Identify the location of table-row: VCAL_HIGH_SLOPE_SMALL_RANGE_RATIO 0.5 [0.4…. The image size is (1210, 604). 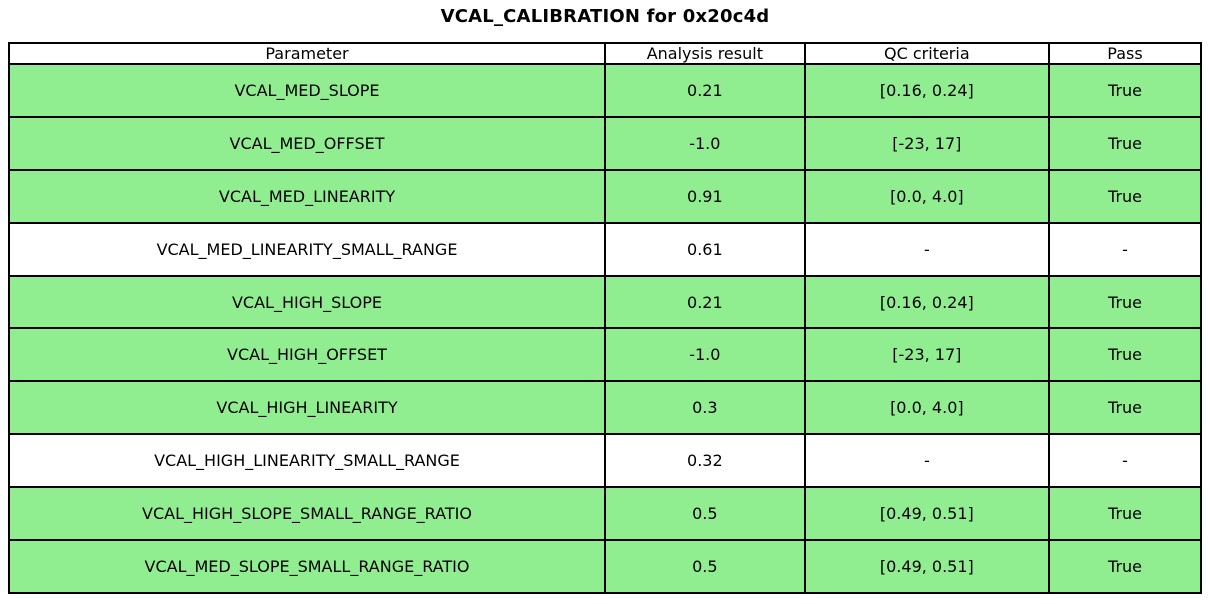
(605, 514).